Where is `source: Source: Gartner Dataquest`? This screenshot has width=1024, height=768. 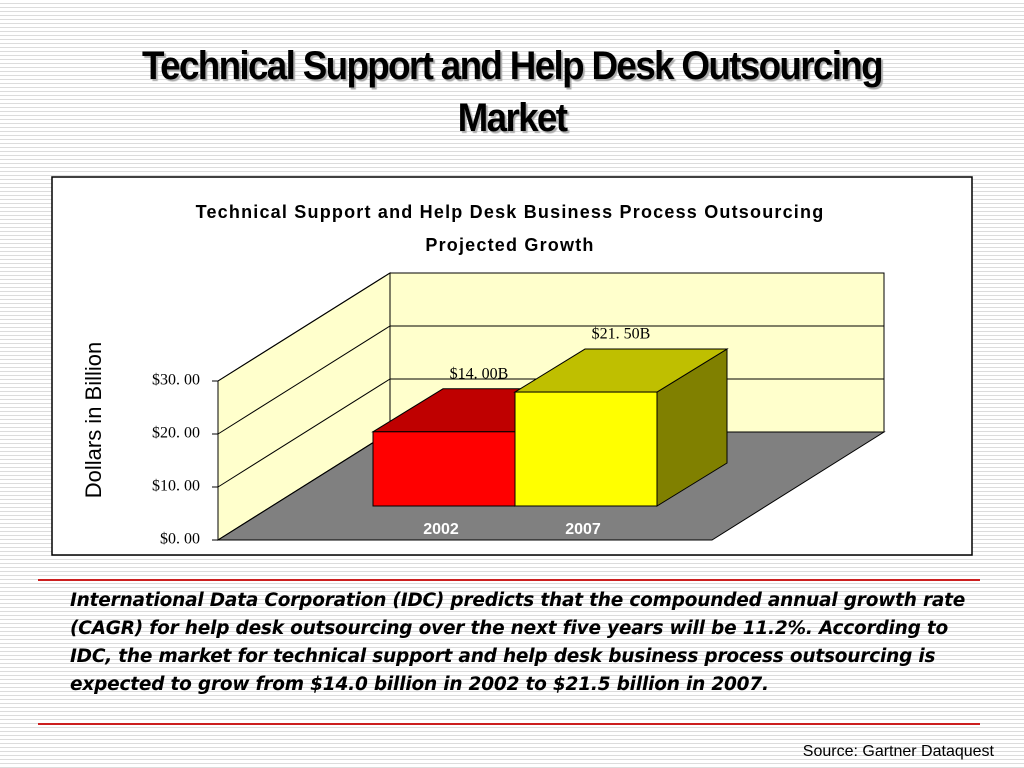
source: Source: Gartner Dataquest is located at coordinates (898, 751).